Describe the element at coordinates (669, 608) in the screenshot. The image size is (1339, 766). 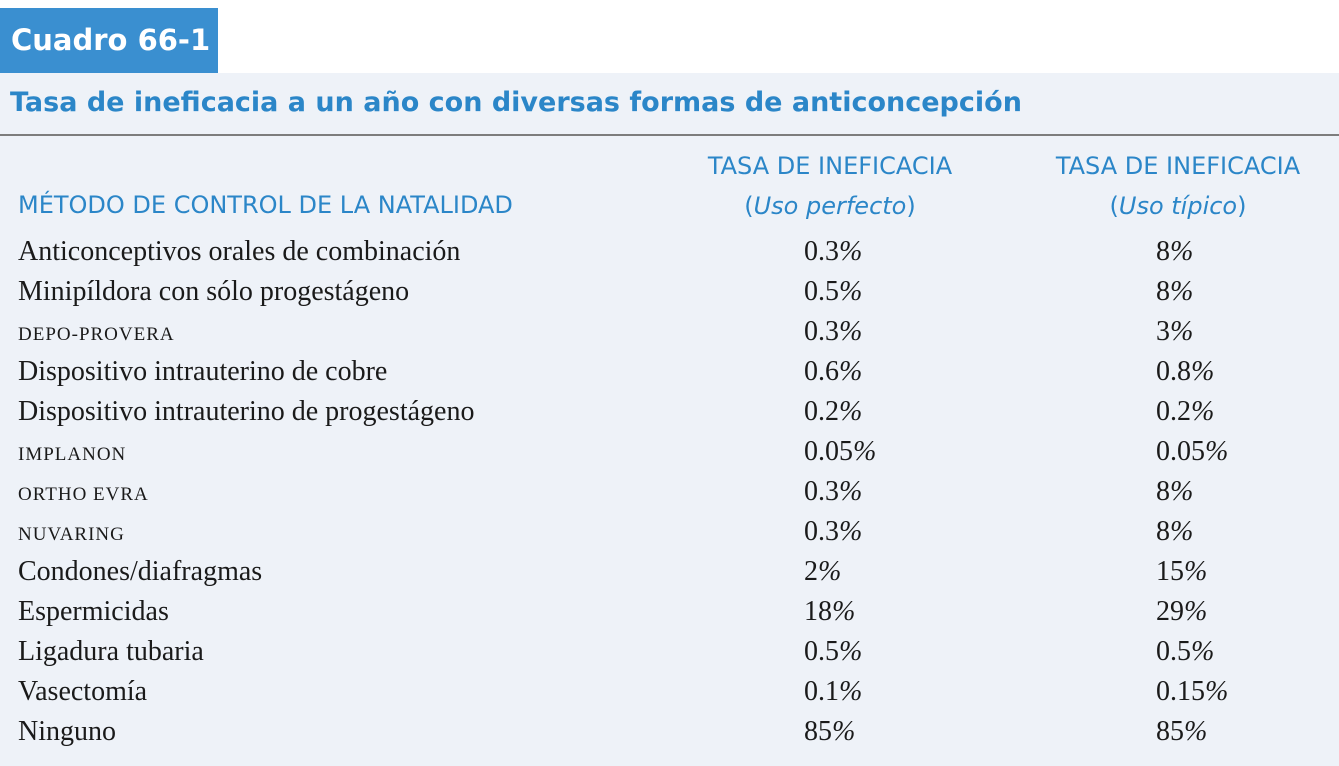
I see `table-row: Espermicidas 18% 29%` at that location.